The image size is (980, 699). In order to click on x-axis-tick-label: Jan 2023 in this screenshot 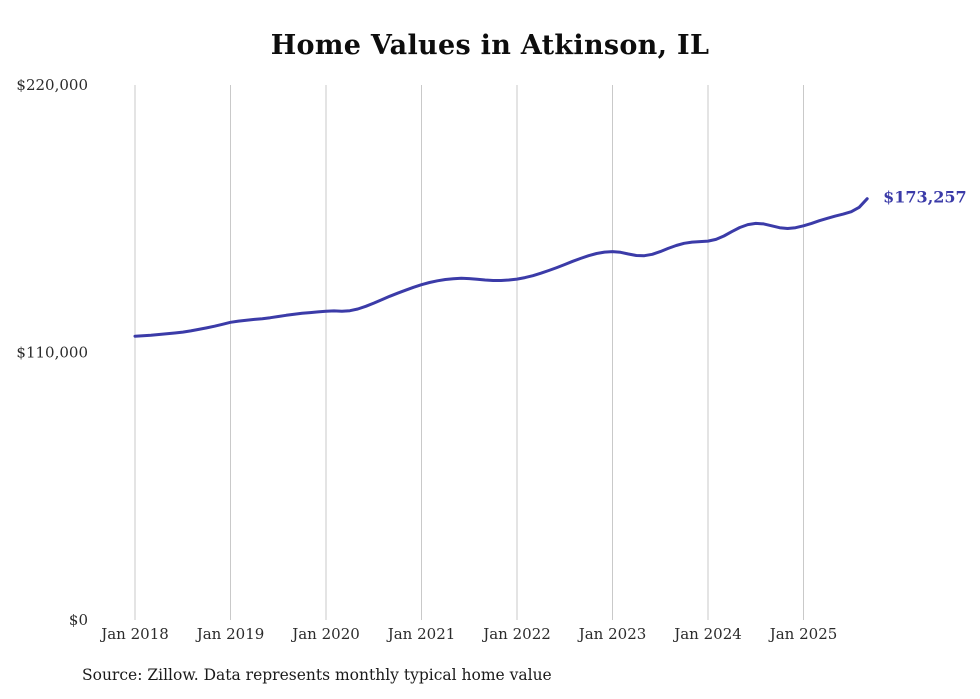, I will do `click(612, 634)`.